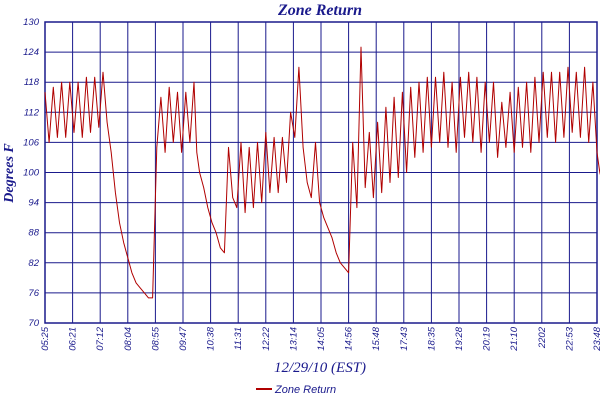  Describe the element at coordinates (320, 368) in the screenshot. I see `x-axis-label: 12/29/10 (EST)` at that location.